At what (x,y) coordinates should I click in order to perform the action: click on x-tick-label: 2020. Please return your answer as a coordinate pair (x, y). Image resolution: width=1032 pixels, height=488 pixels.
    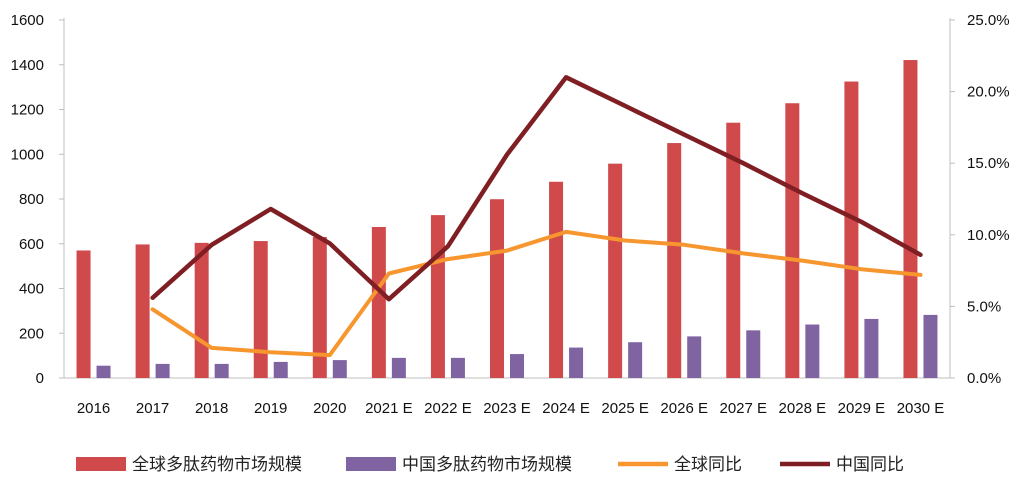
    Looking at the image, I should click on (329, 408).